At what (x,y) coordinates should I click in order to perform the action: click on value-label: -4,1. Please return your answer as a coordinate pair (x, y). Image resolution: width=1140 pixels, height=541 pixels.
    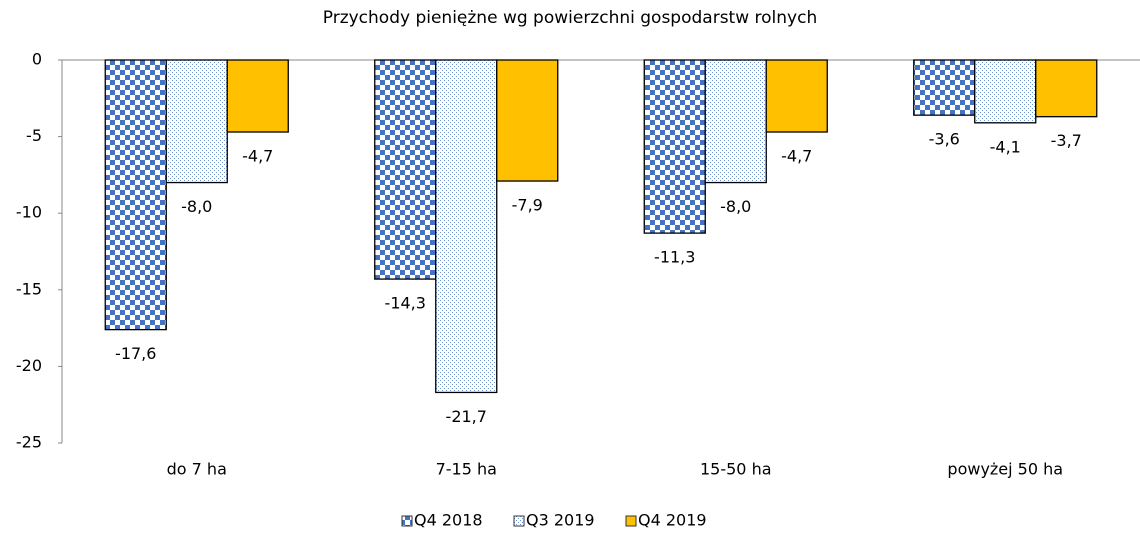
    Looking at the image, I should click on (1005, 146).